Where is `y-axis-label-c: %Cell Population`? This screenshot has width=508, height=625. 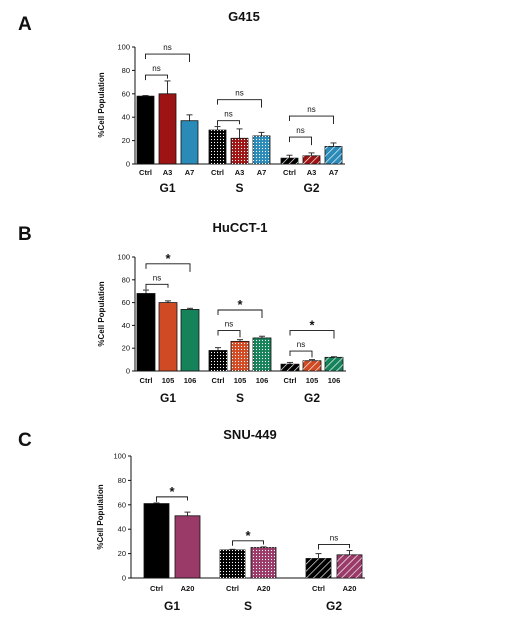 y-axis-label-c: %Cell Population is located at coordinates (100, 516).